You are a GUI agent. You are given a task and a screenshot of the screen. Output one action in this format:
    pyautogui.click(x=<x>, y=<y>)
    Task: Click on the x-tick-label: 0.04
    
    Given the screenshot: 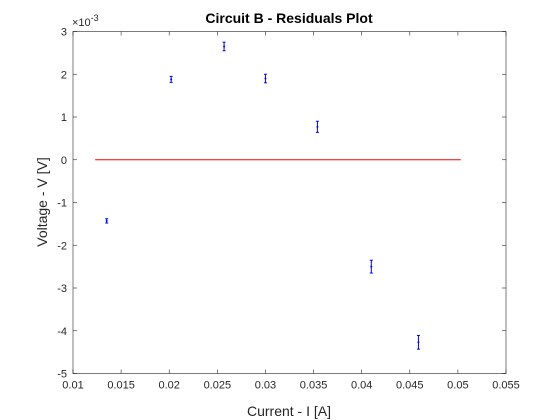 What is the action you would take?
    pyautogui.click(x=361, y=386)
    